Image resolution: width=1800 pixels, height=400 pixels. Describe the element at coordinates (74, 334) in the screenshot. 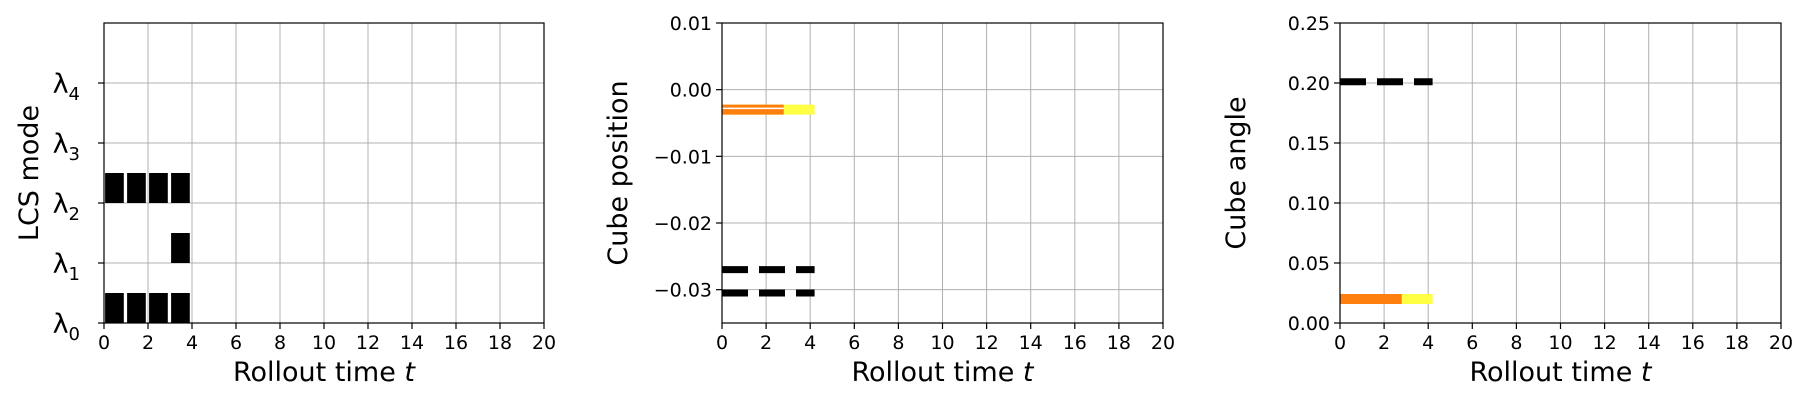

I see `y-tick-subscript: 0` at that location.